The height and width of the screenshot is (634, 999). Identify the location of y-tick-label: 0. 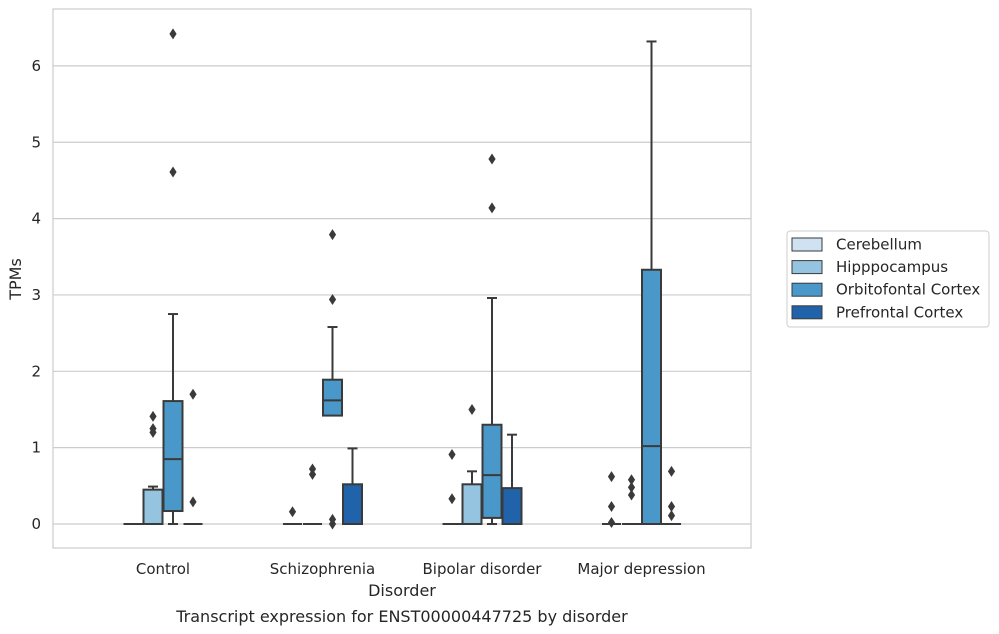
(36, 524).